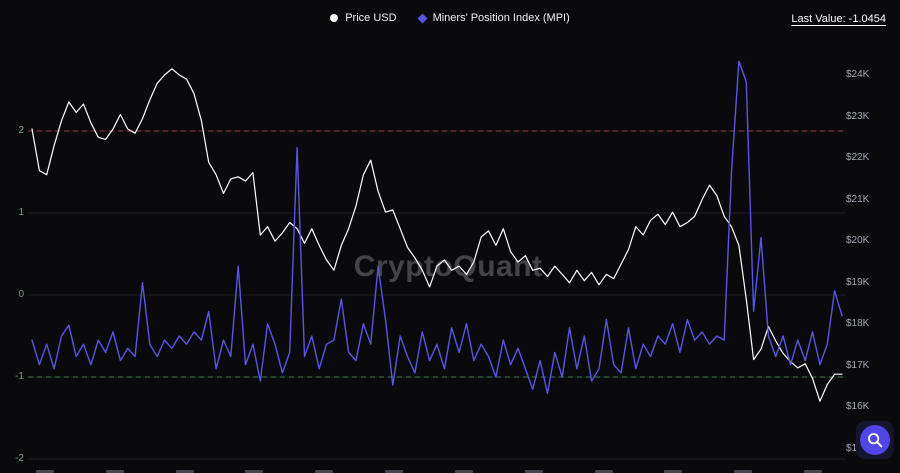 Image resolution: width=900 pixels, height=473 pixels. I want to click on y-axis-right-tick-label: $16K, so click(858, 407).